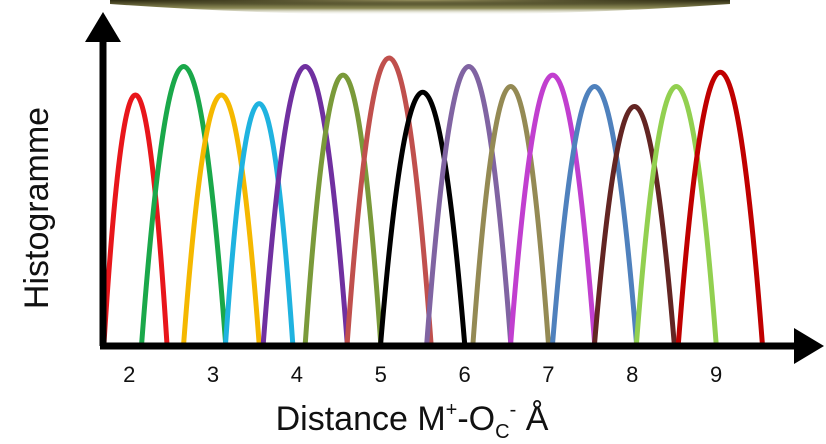 Image resolution: width=826 pixels, height=444 pixels. I want to click on y-axis, so click(103, 179).